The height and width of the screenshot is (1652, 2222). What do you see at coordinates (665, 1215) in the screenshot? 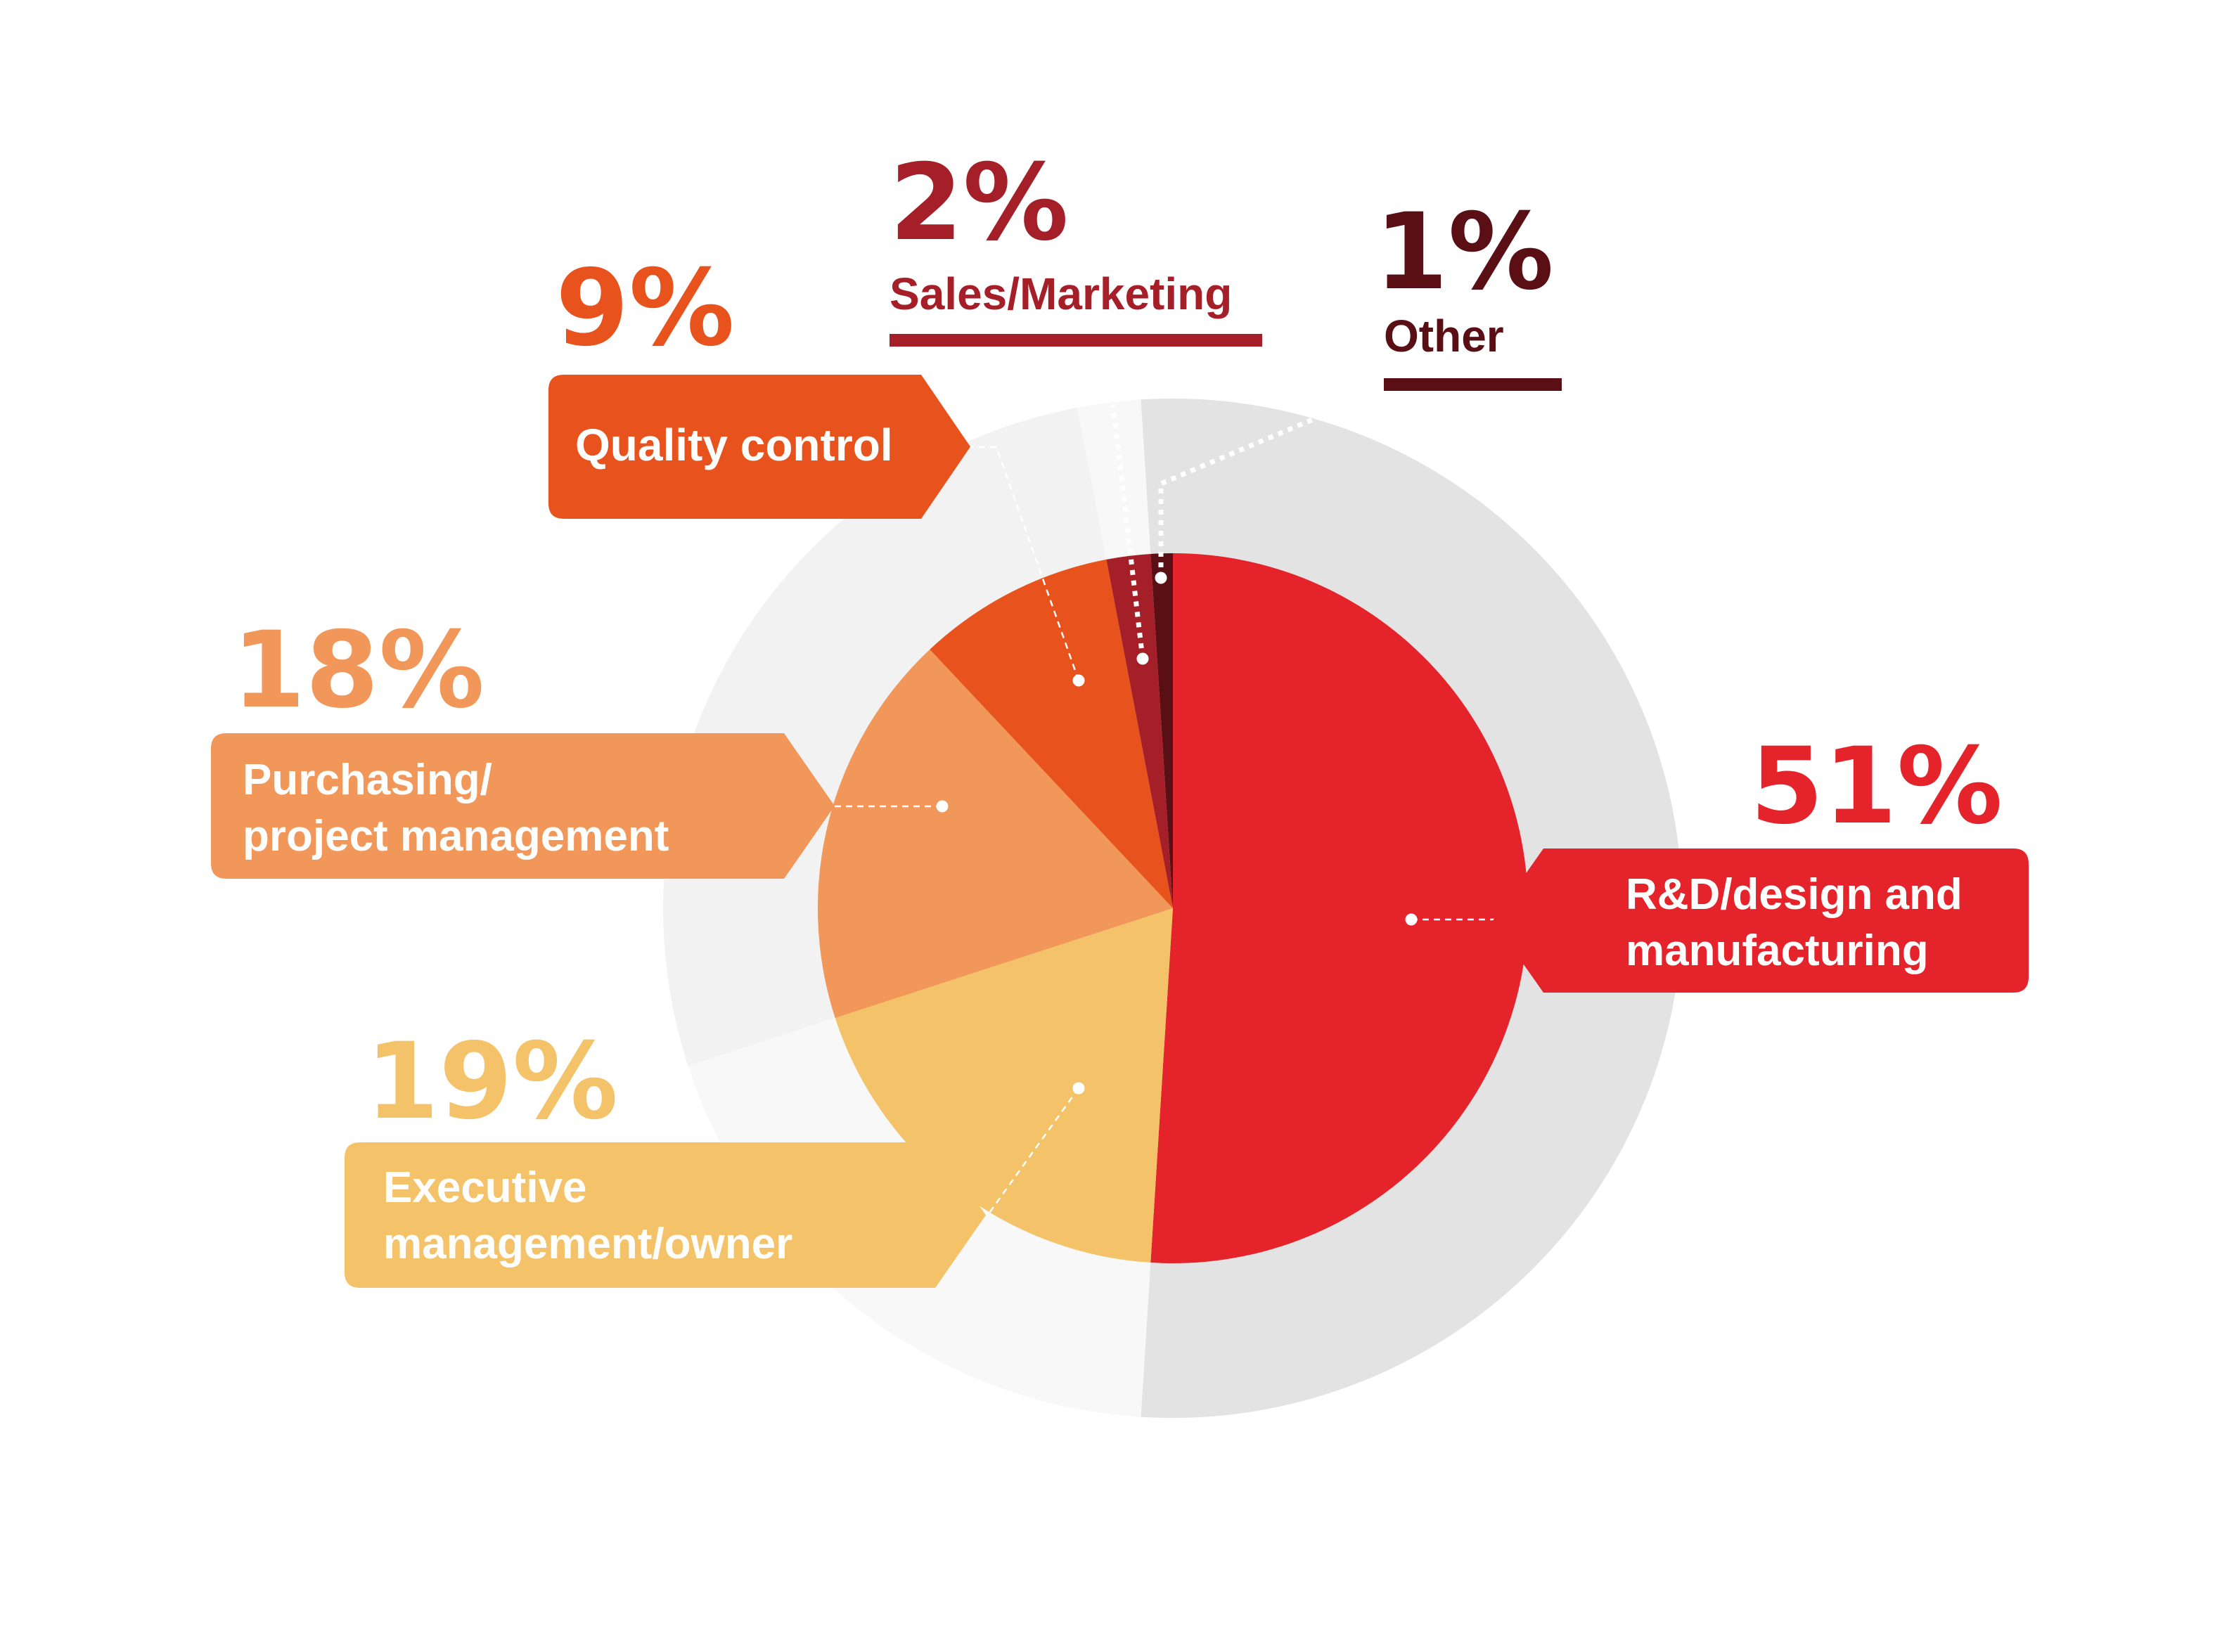
I see `label-box-exec` at bounding box center [665, 1215].